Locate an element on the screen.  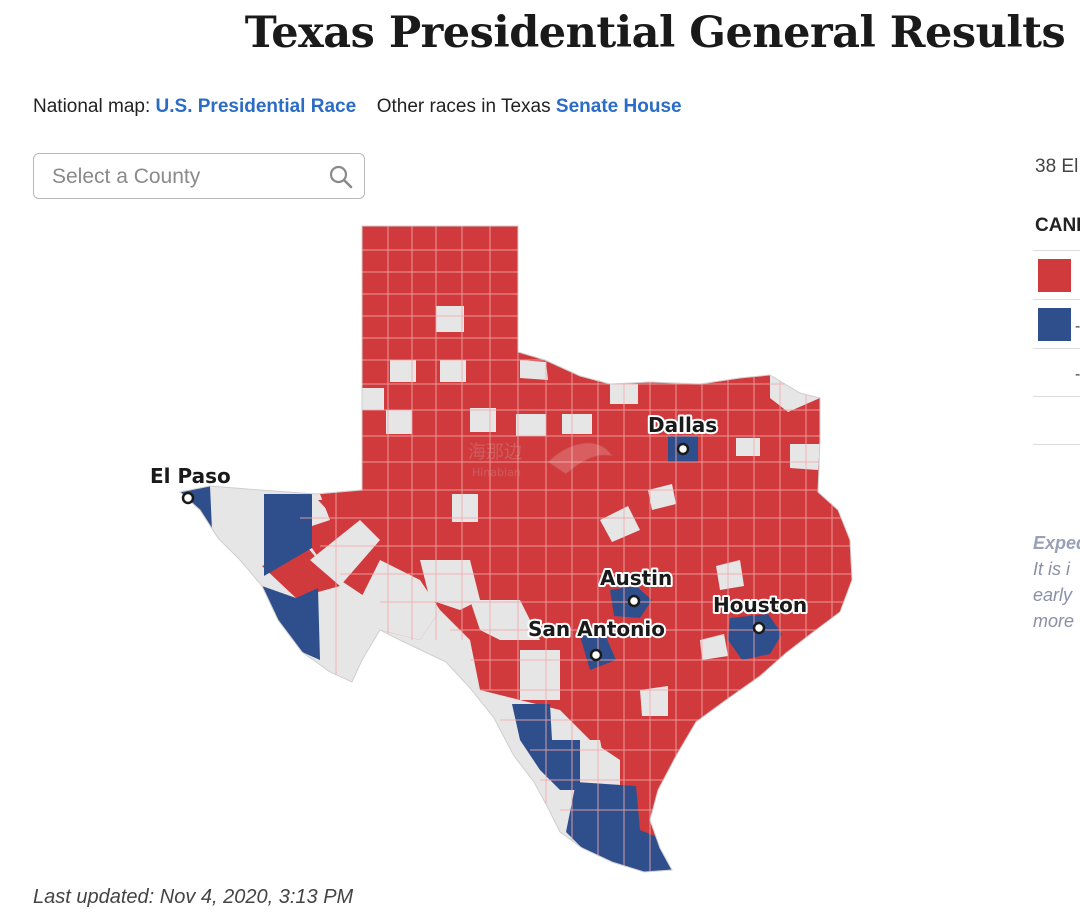
city-label-san-antonio: San Antonio is located at coordinates (596, 629).